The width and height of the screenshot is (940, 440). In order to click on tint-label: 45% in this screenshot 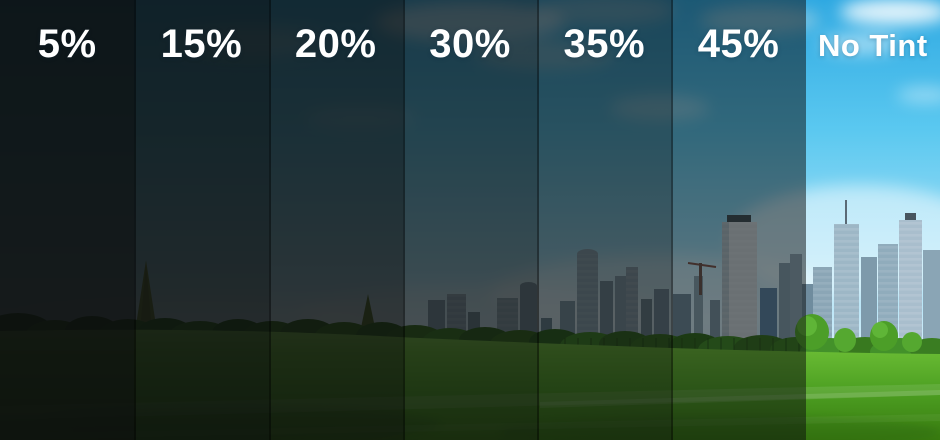, I will do `click(738, 44)`.